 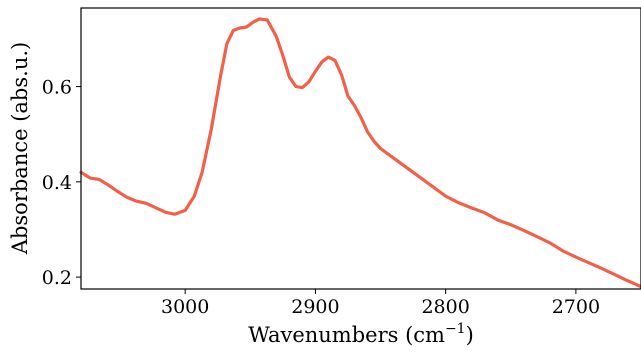 I want to click on y-axis-label: Absorbance (abs.u.), so click(x=20, y=148).